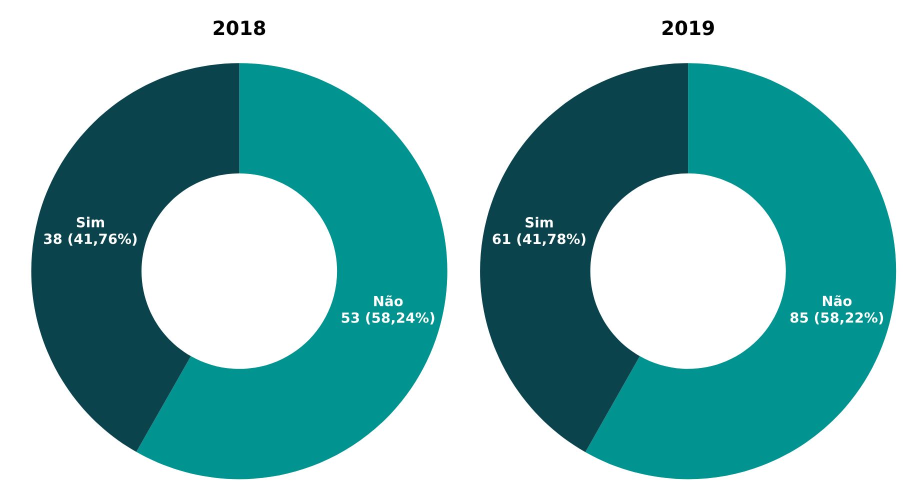 The image size is (903, 493). Describe the element at coordinates (90, 239) in the screenshot. I see `data-label: 38 (41,76%)` at that location.